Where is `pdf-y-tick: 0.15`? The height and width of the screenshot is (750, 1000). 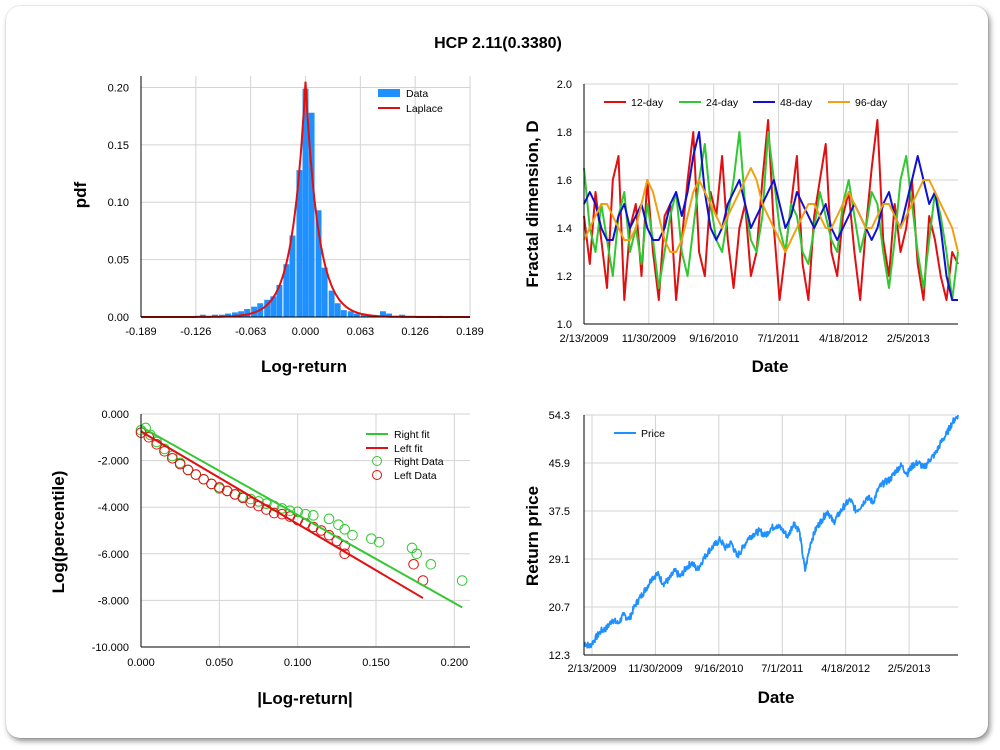 pdf-y-tick: 0.15 is located at coordinates (118, 146).